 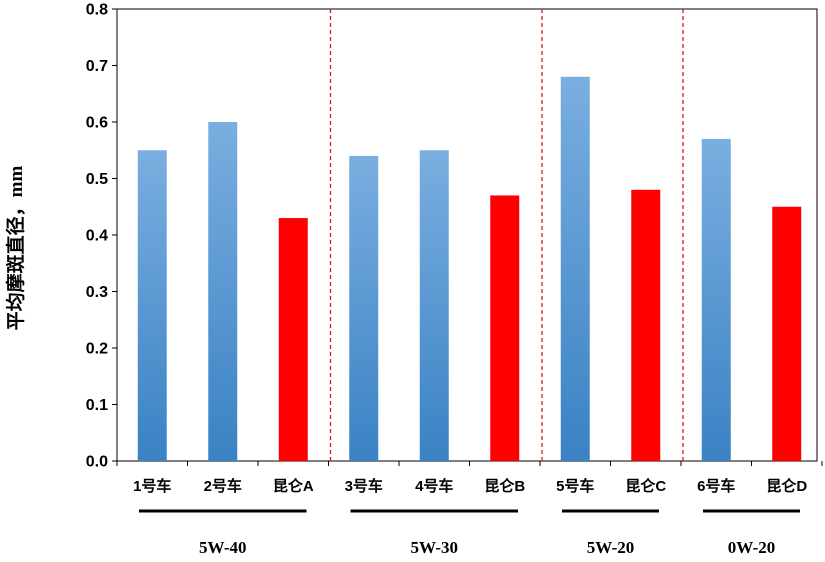 I want to click on x-category-label: 6号车, so click(x=716, y=486).